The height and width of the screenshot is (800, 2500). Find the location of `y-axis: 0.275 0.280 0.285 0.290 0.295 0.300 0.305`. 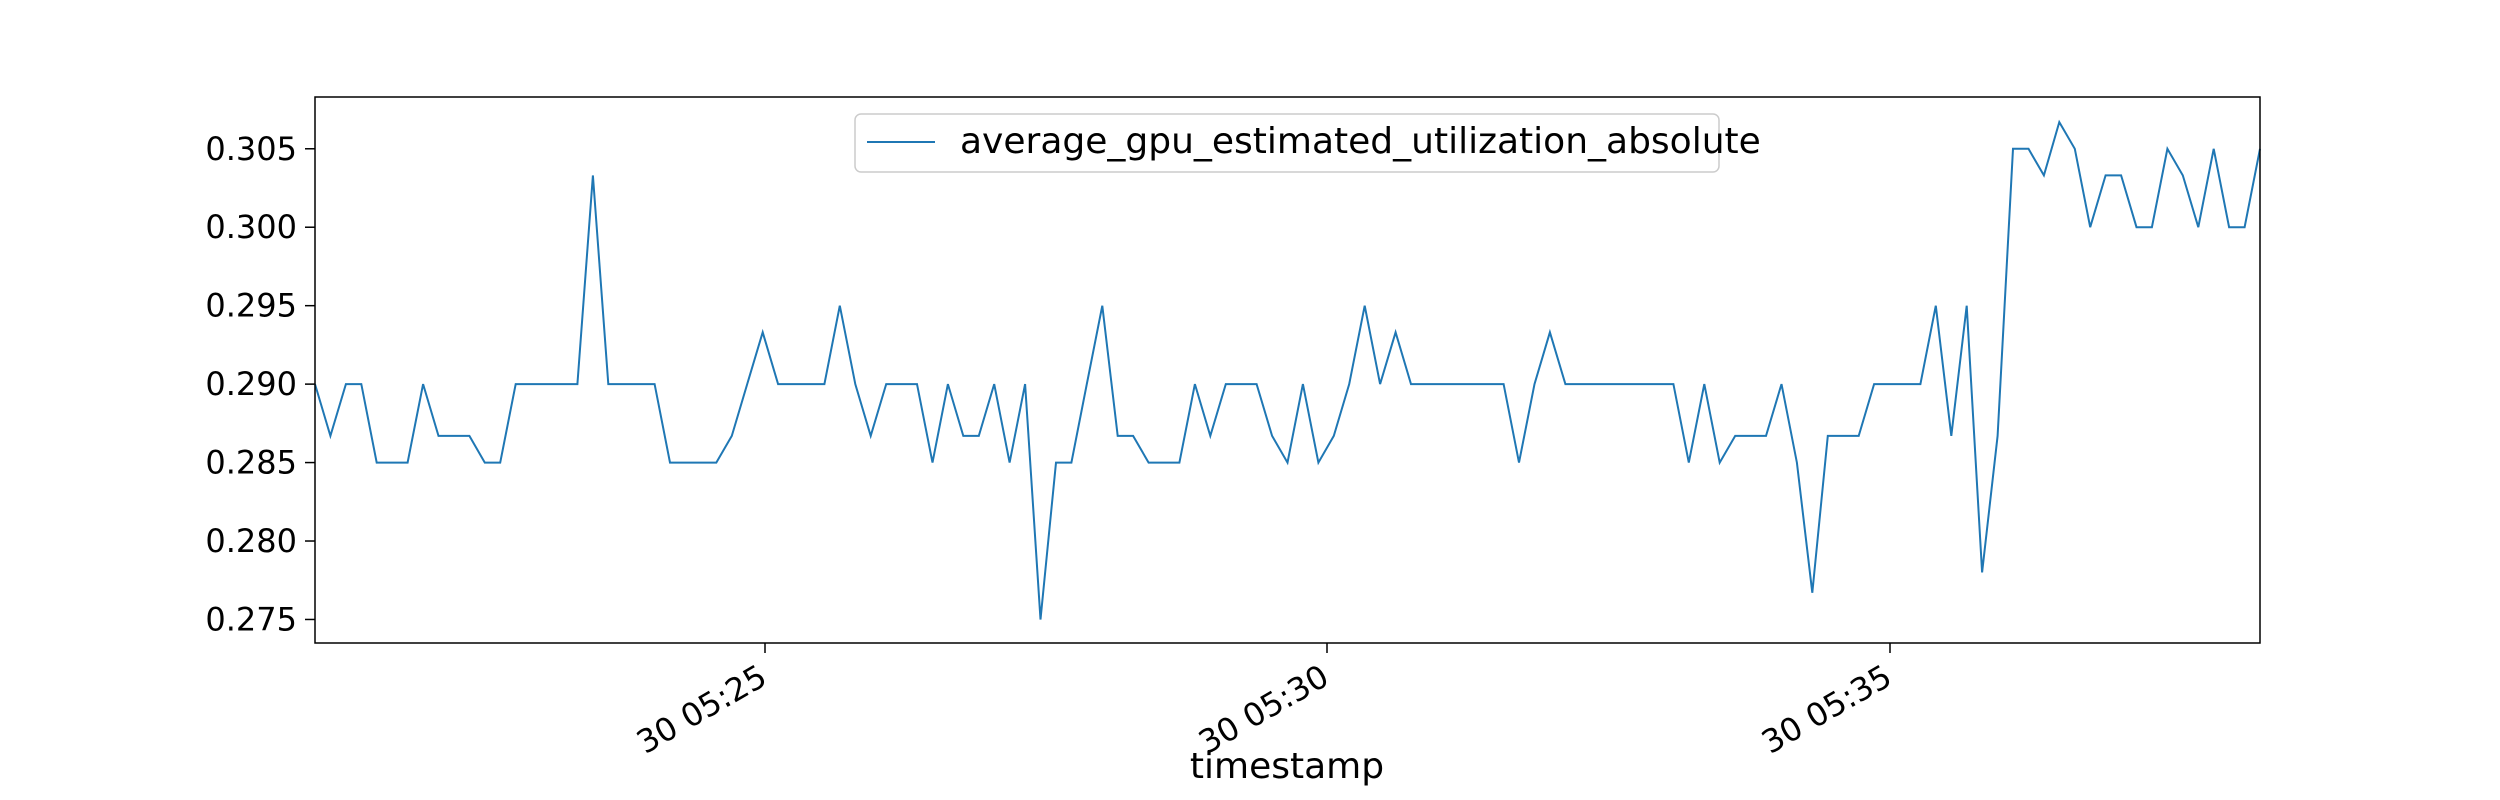

y-axis: 0.275 0.280 0.285 0.290 0.295 0.300 0.305 is located at coordinates (260, 384).